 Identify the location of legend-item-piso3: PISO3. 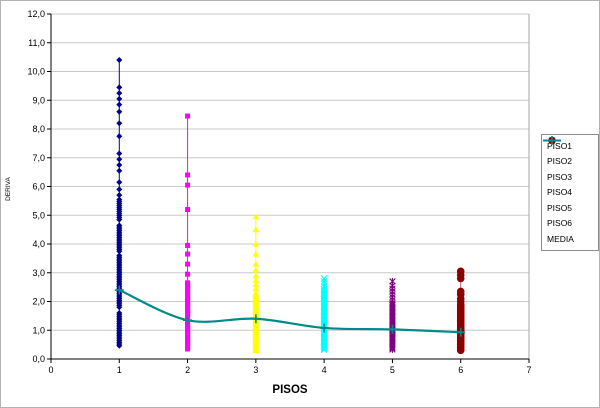
(570, 161).